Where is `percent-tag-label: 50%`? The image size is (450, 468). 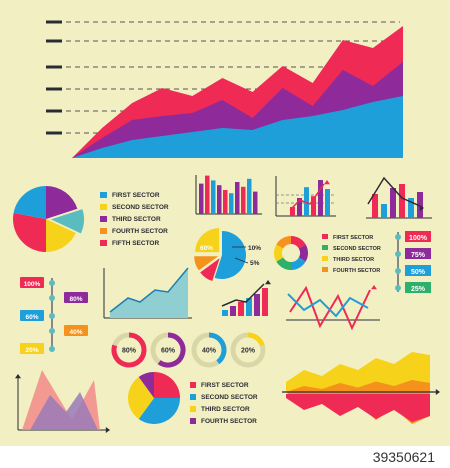 percent-tag-label: 50% is located at coordinates (418, 272).